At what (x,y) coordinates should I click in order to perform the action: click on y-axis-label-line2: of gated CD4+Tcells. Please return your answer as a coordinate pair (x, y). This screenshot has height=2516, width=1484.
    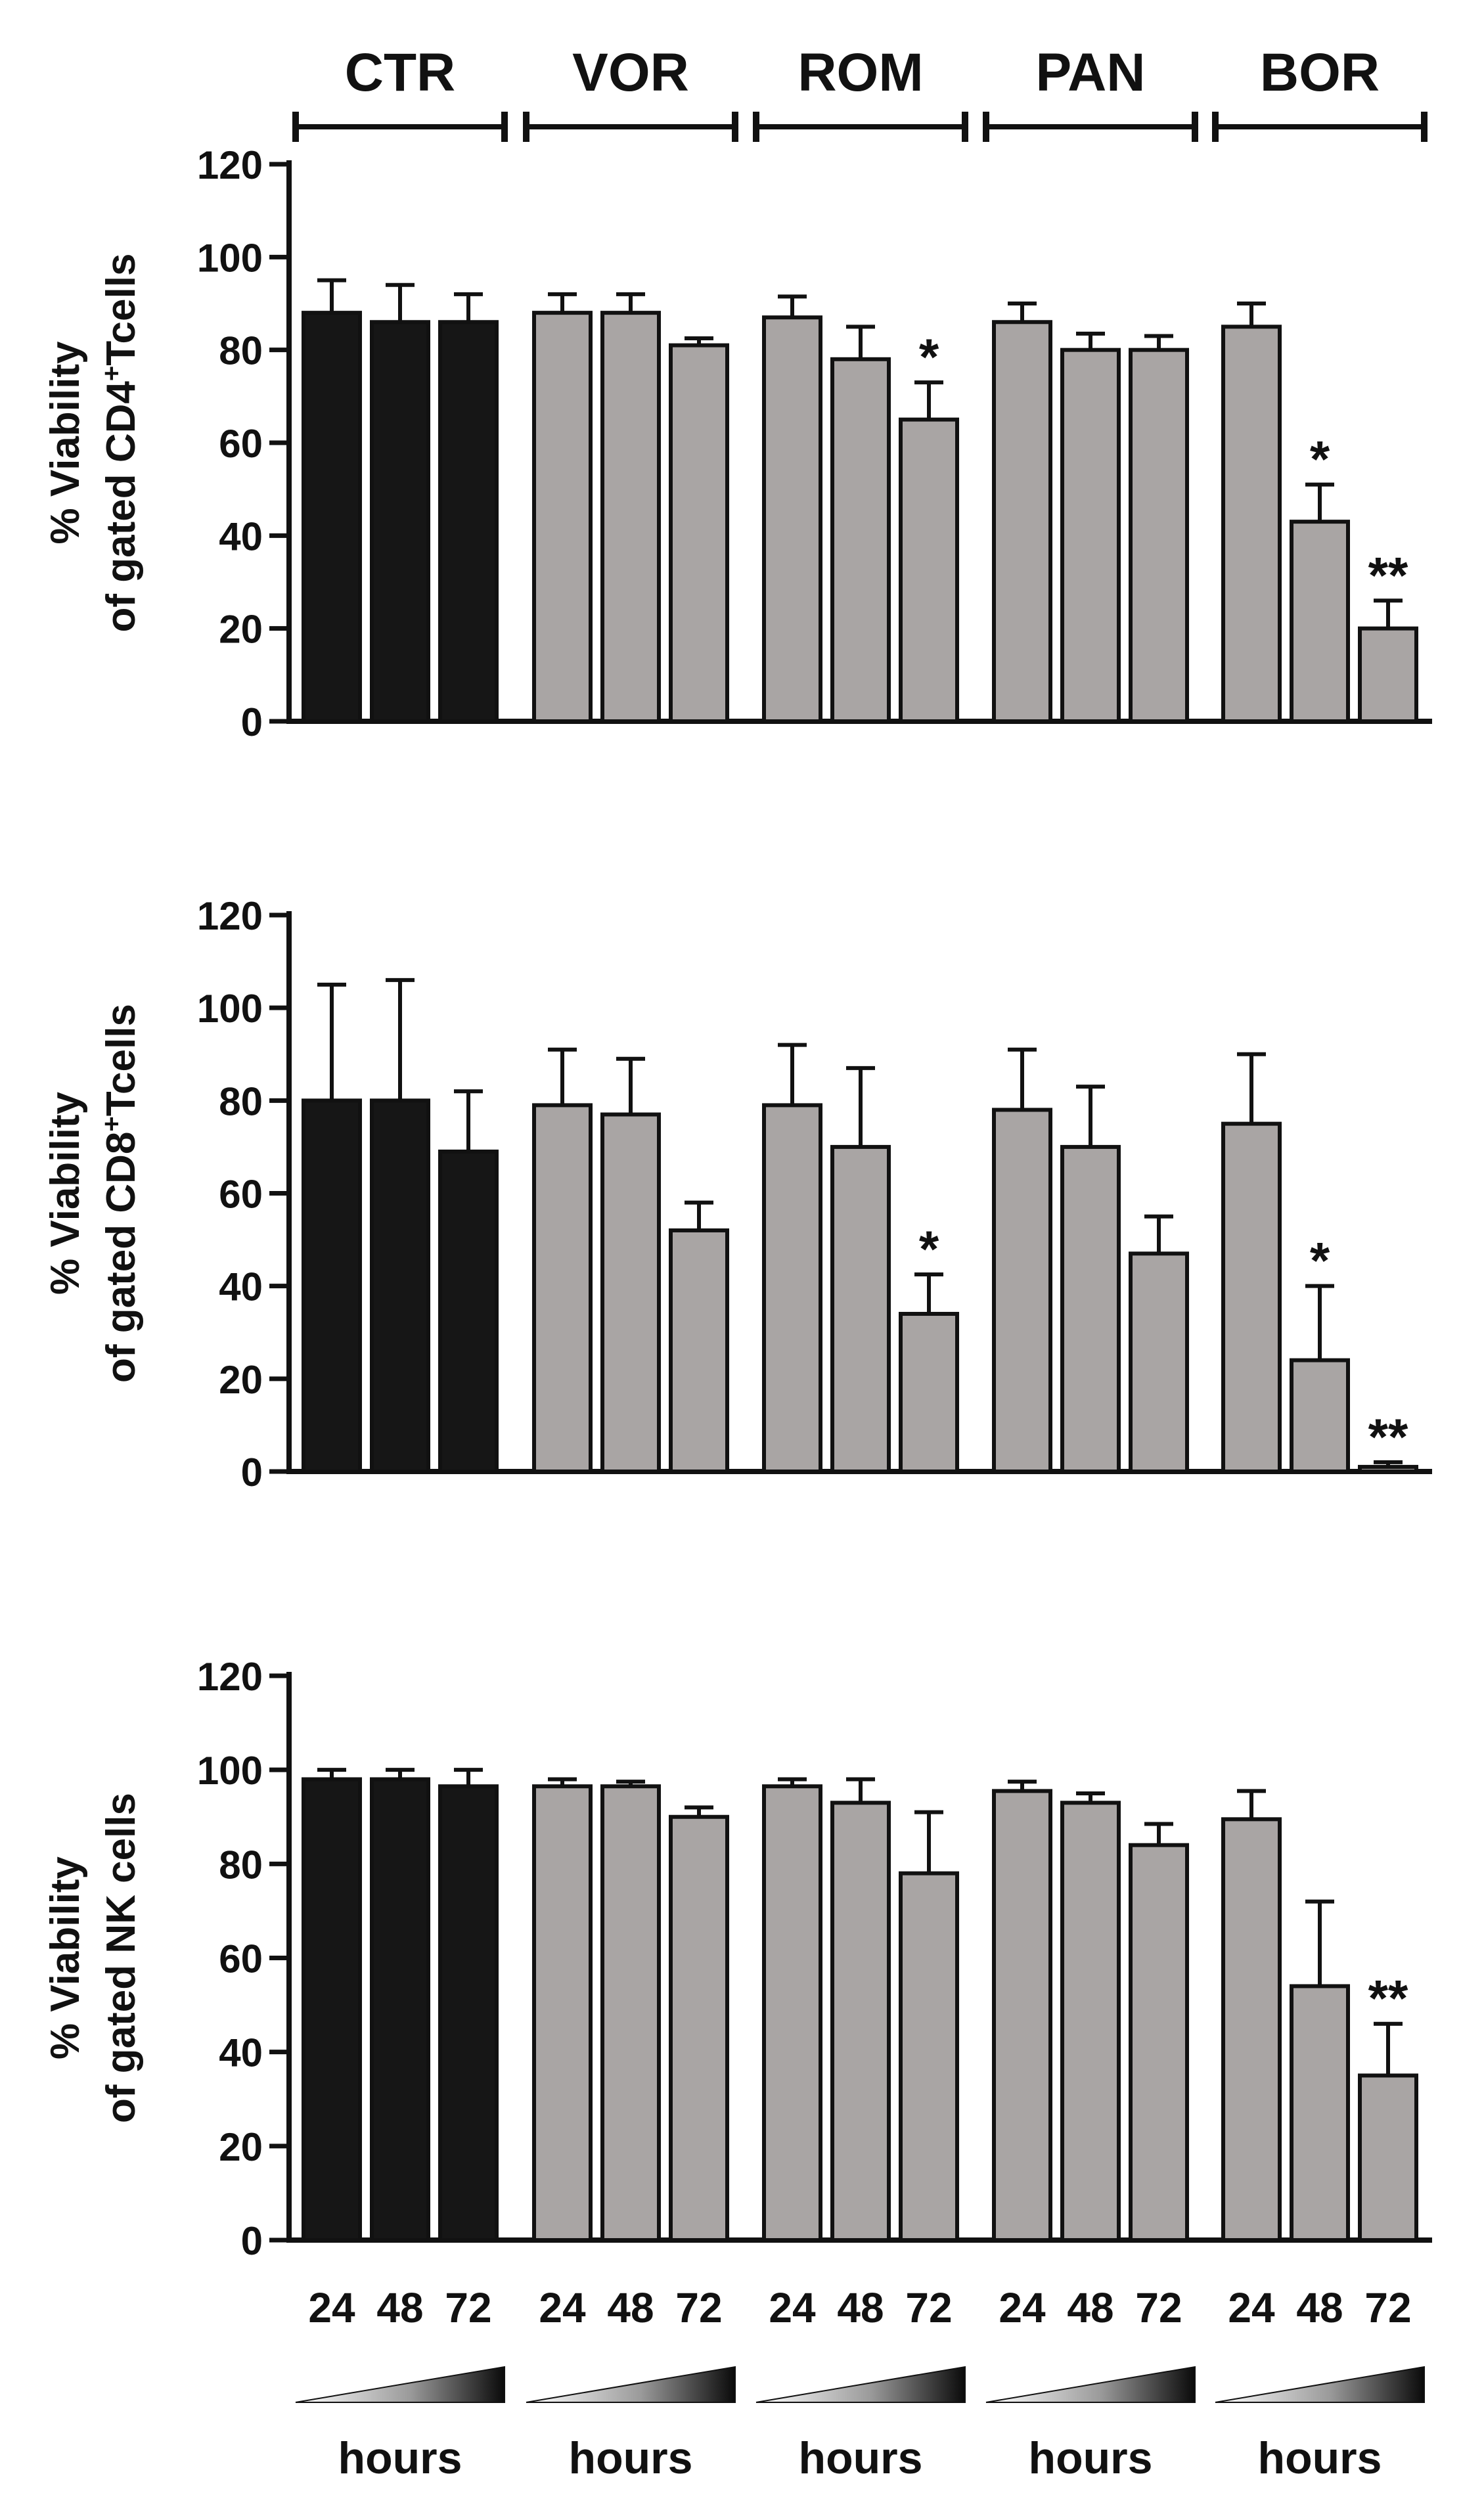
    Looking at the image, I should click on (120, 443).